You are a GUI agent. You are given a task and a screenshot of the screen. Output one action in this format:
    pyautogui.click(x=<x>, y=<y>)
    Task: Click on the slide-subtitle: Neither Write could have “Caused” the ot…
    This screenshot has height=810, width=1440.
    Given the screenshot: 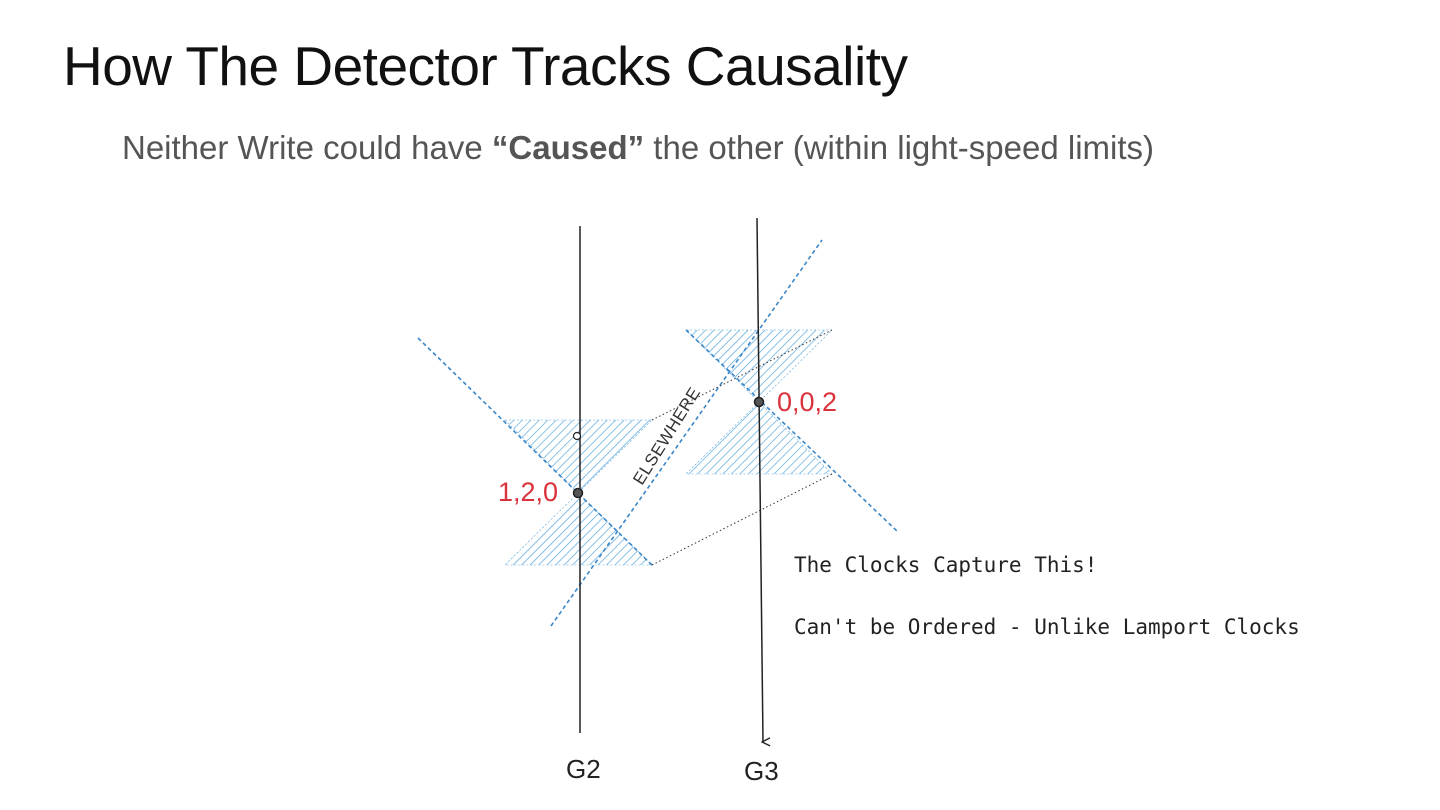 What is the action you would take?
    pyautogui.click(x=638, y=148)
    